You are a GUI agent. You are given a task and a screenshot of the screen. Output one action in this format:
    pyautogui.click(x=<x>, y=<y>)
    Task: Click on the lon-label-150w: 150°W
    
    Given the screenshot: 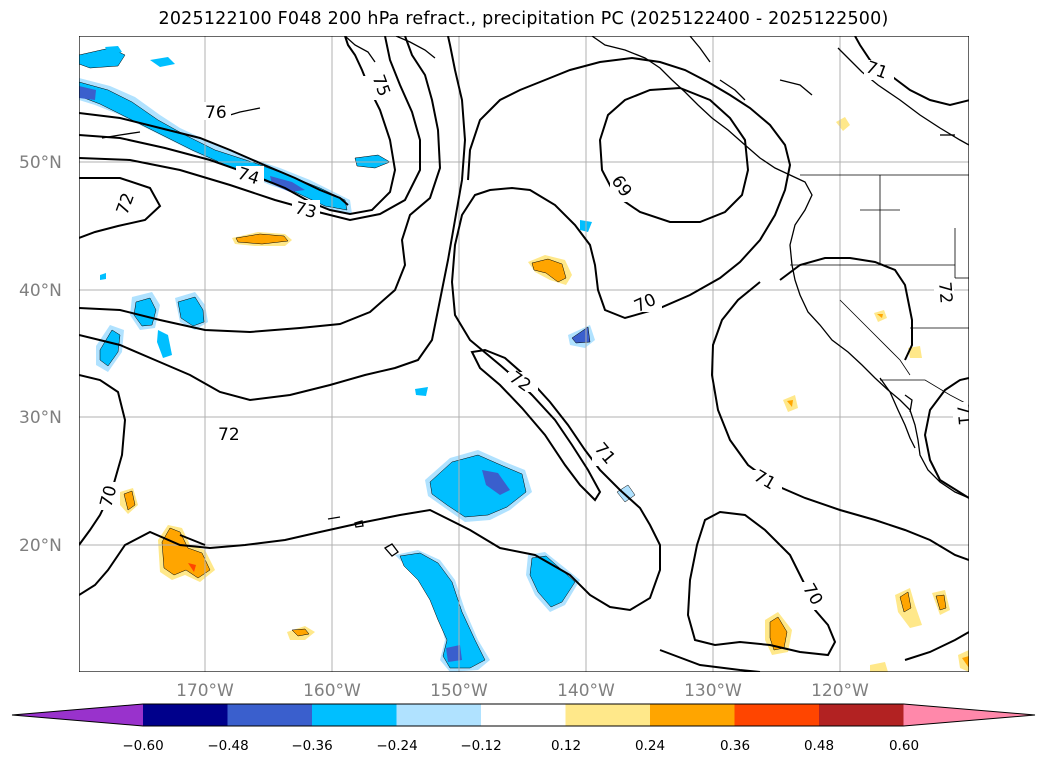 What is the action you would take?
    pyautogui.click(x=459, y=691)
    